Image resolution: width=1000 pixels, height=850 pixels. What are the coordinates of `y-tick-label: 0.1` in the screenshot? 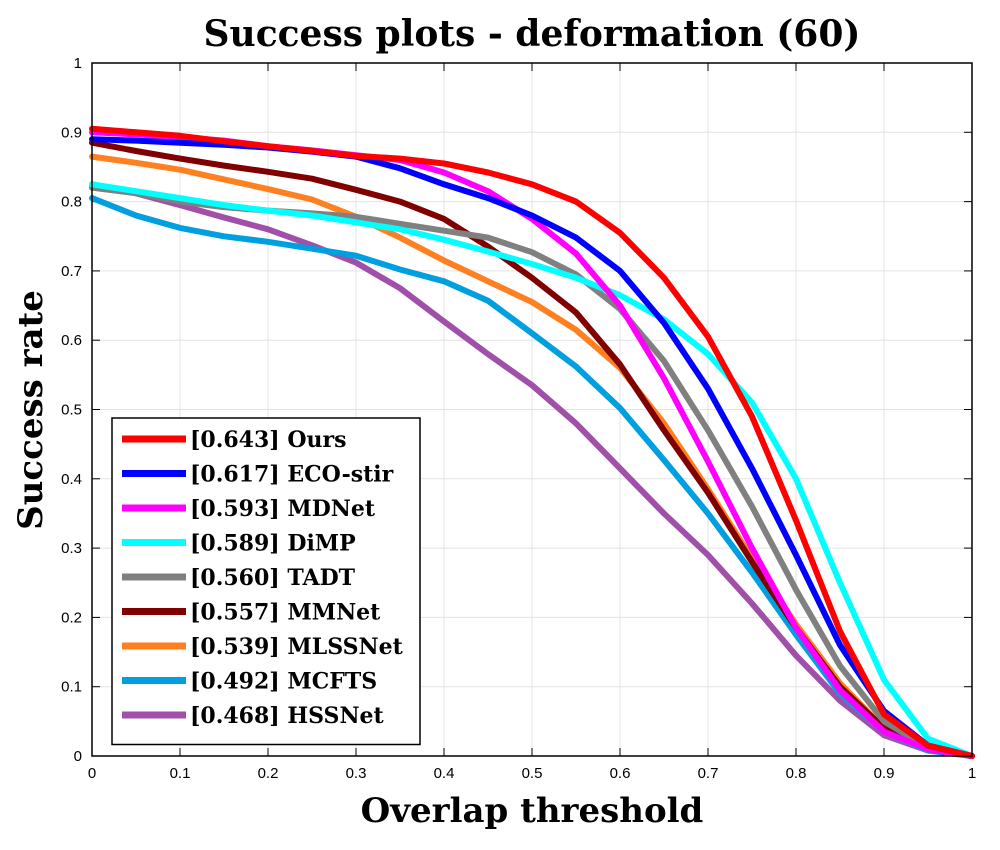 It's located at (71, 687).